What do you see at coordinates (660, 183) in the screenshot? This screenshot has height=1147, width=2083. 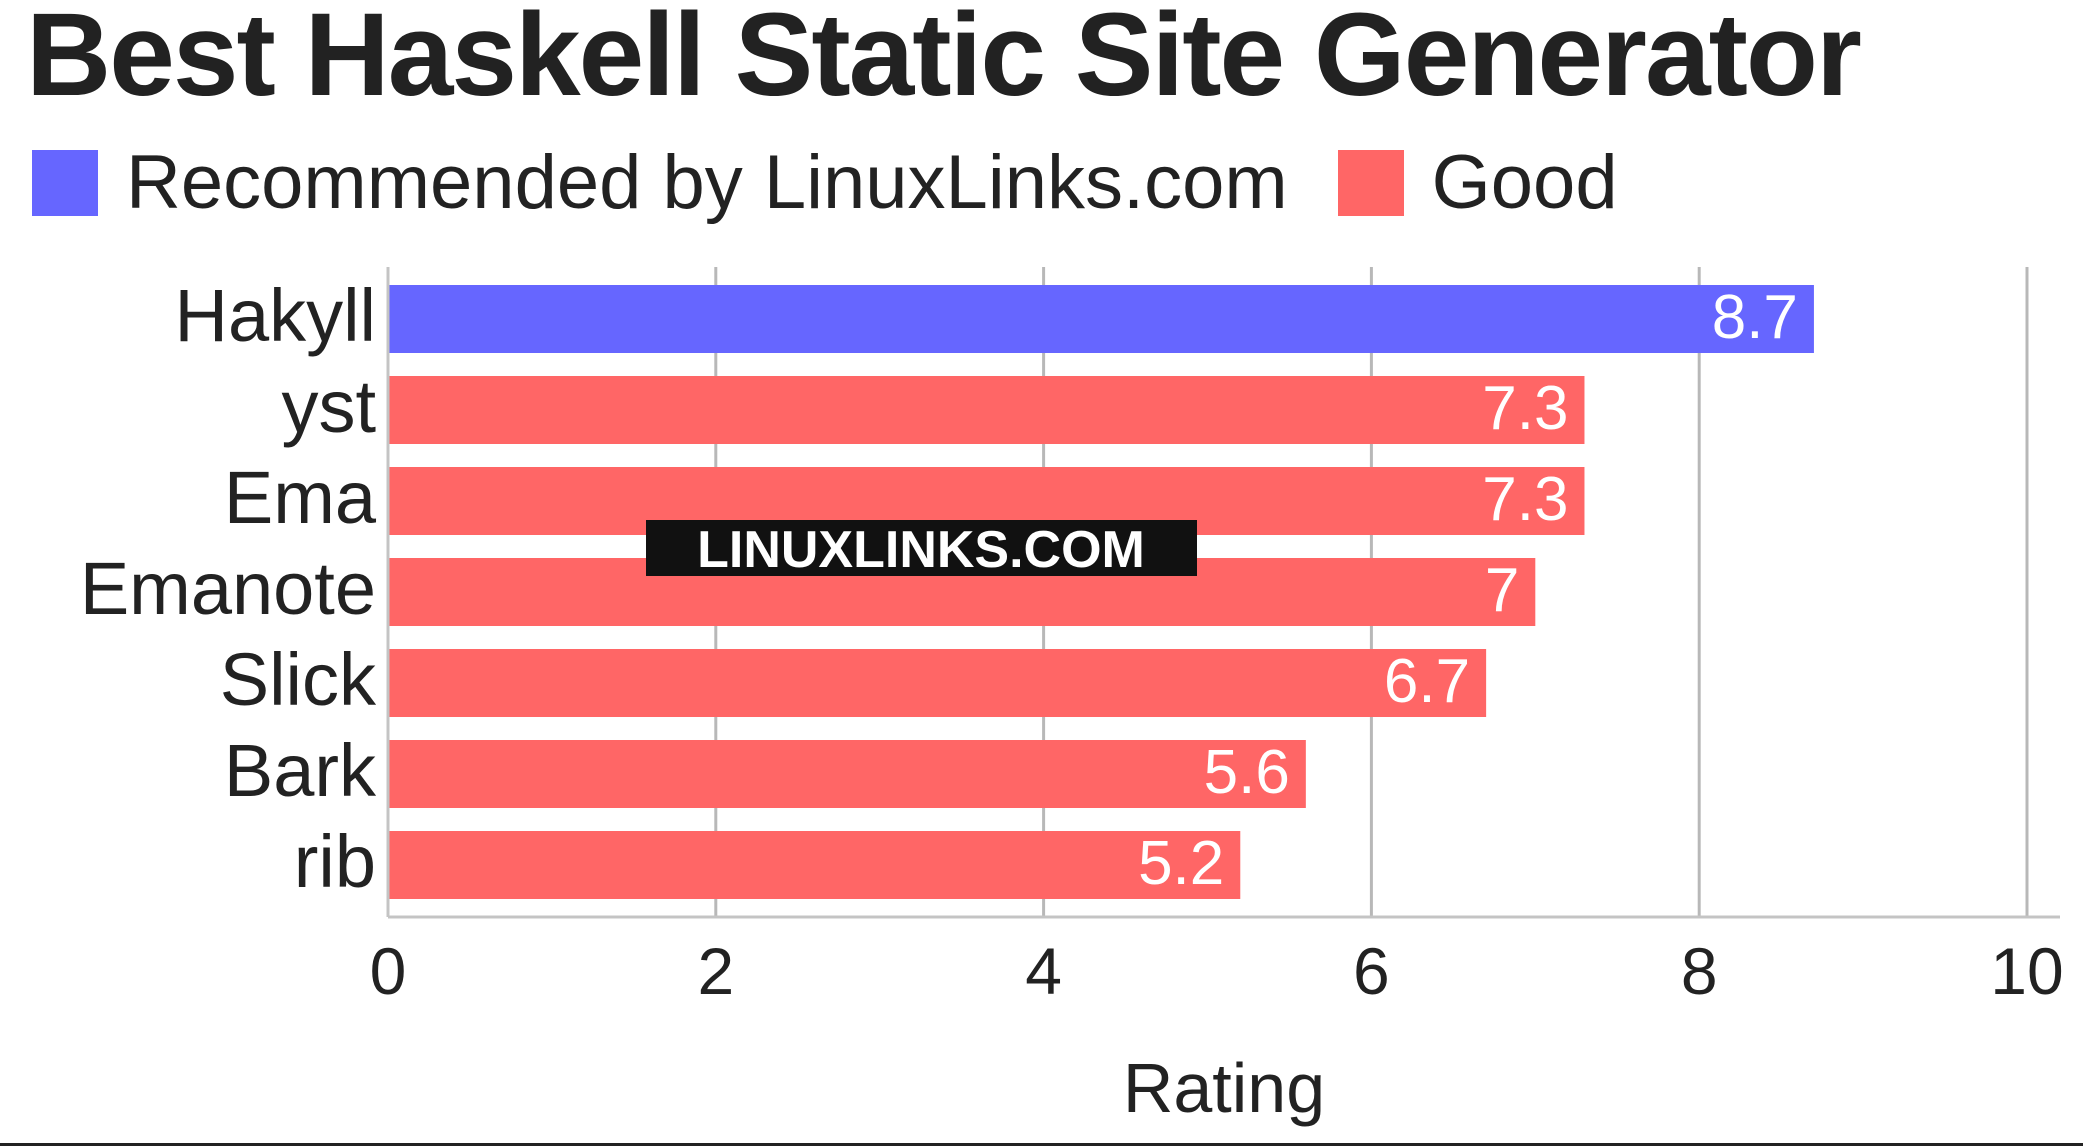 I see `legend-item-recommended: Recommended by LinuxLinks.com` at bounding box center [660, 183].